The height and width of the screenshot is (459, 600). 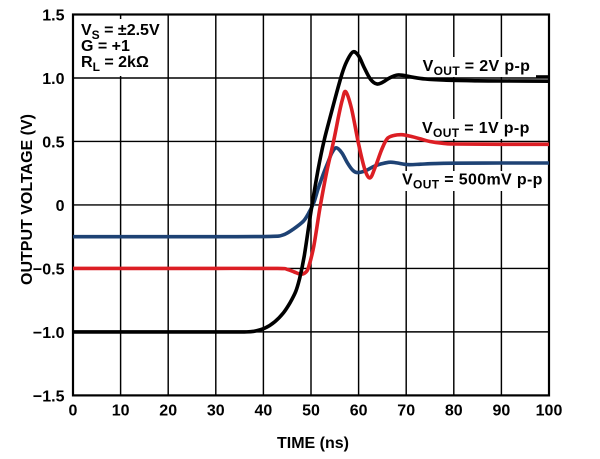 What do you see at coordinates (121, 411) in the screenshot?
I see `svg-text: 10` at bounding box center [121, 411].